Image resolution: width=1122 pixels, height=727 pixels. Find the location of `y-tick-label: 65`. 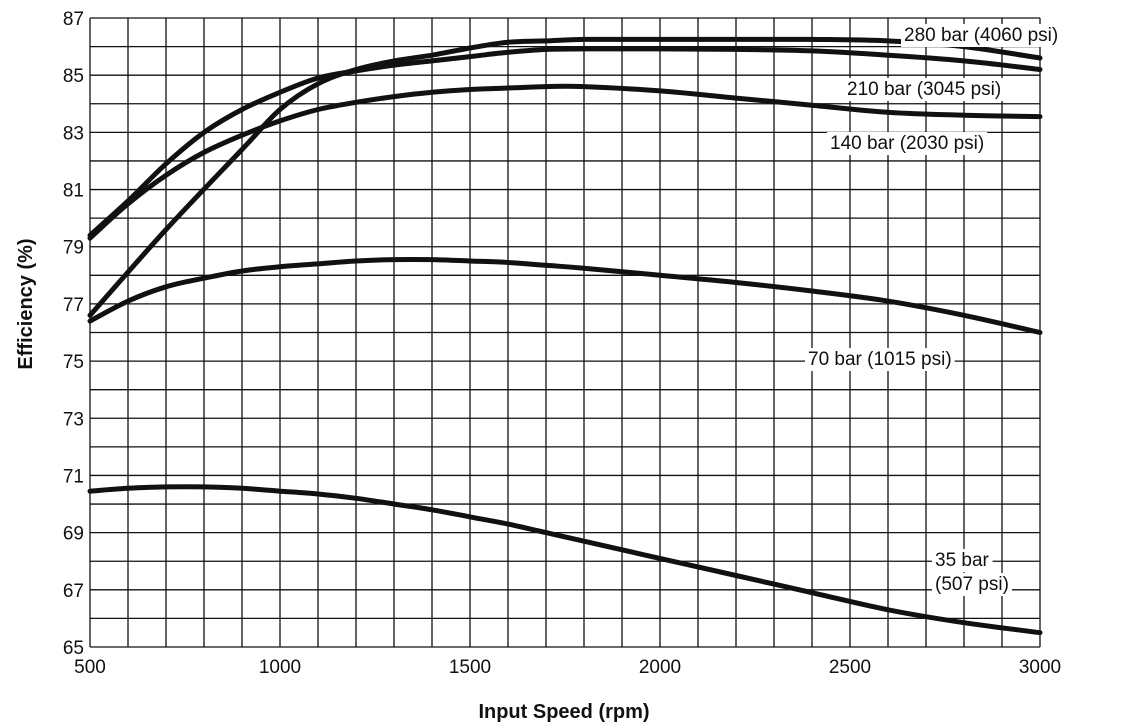

y-tick-label: 65 is located at coordinates (73, 648).